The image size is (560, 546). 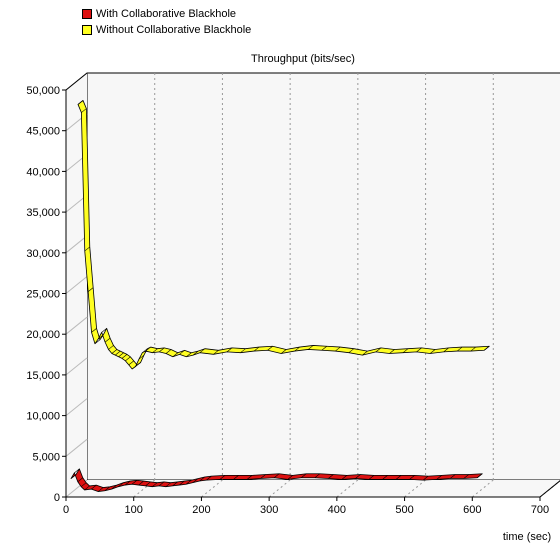 What do you see at coordinates (43, 172) in the screenshot?
I see `y-tick-label: 40,000` at bounding box center [43, 172].